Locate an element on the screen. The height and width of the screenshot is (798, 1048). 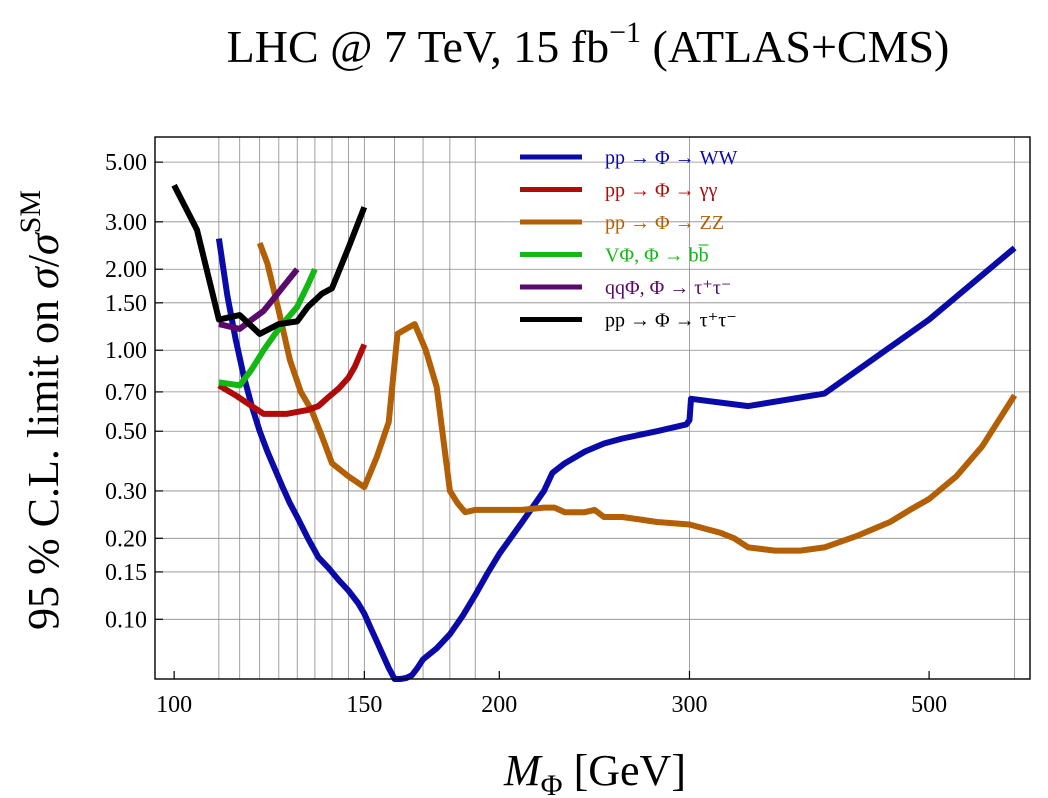
x-tick-label: 200 is located at coordinates (499, 705).